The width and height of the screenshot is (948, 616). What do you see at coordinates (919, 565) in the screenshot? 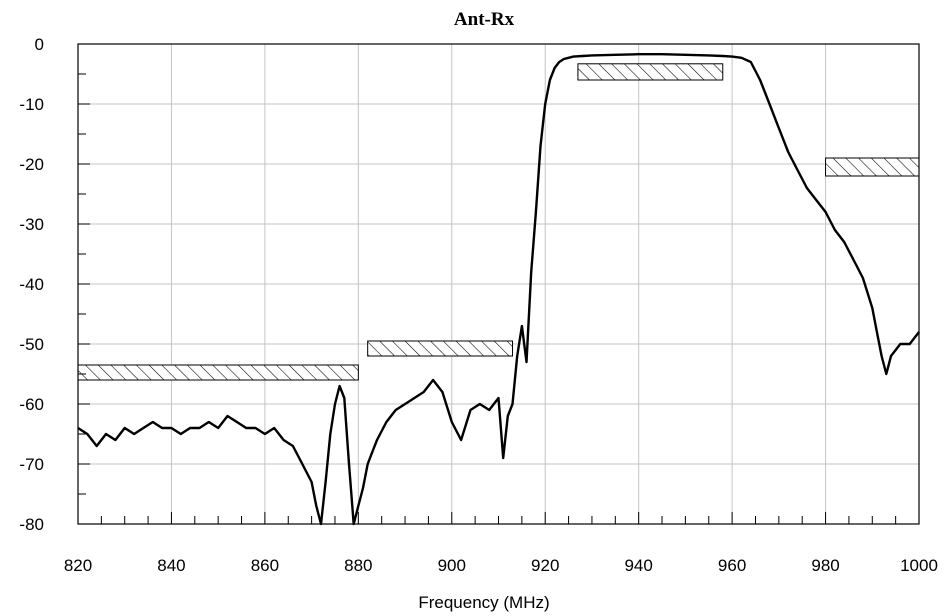
I see `x-tick-label: 1000` at bounding box center [919, 565].